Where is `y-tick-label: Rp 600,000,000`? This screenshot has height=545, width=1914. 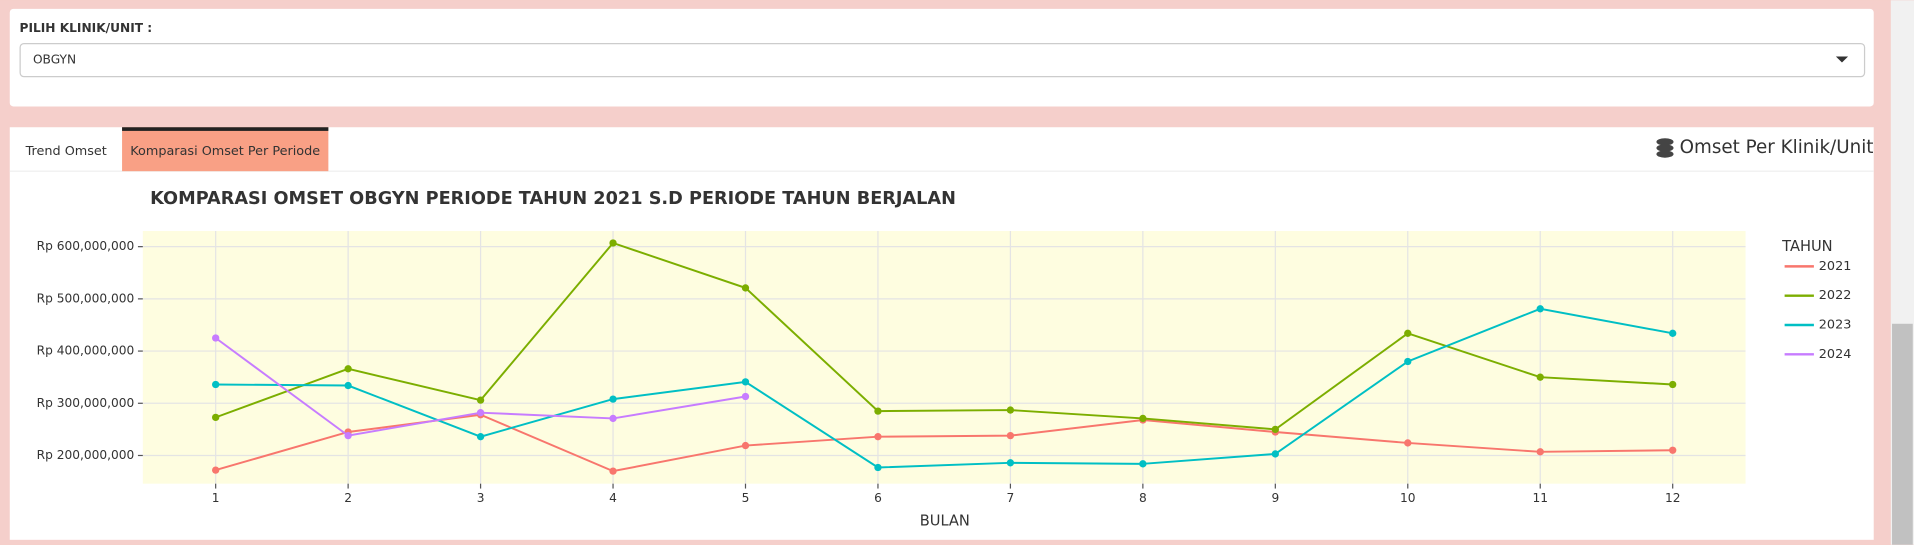
y-tick-label: Rp 600,000,000 is located at coordinates (86, 246).